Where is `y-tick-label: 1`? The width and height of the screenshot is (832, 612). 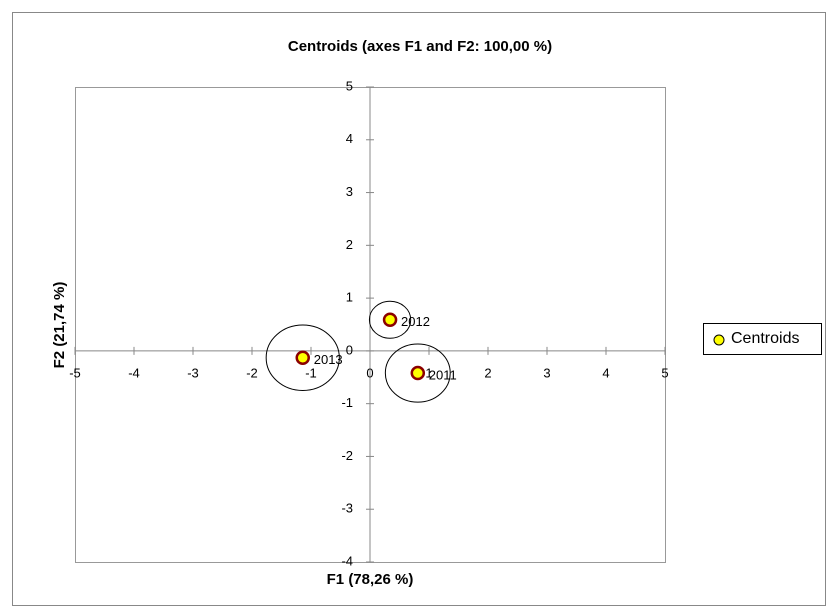
y-tick-label: 1 is located at coordinates (349, 297).